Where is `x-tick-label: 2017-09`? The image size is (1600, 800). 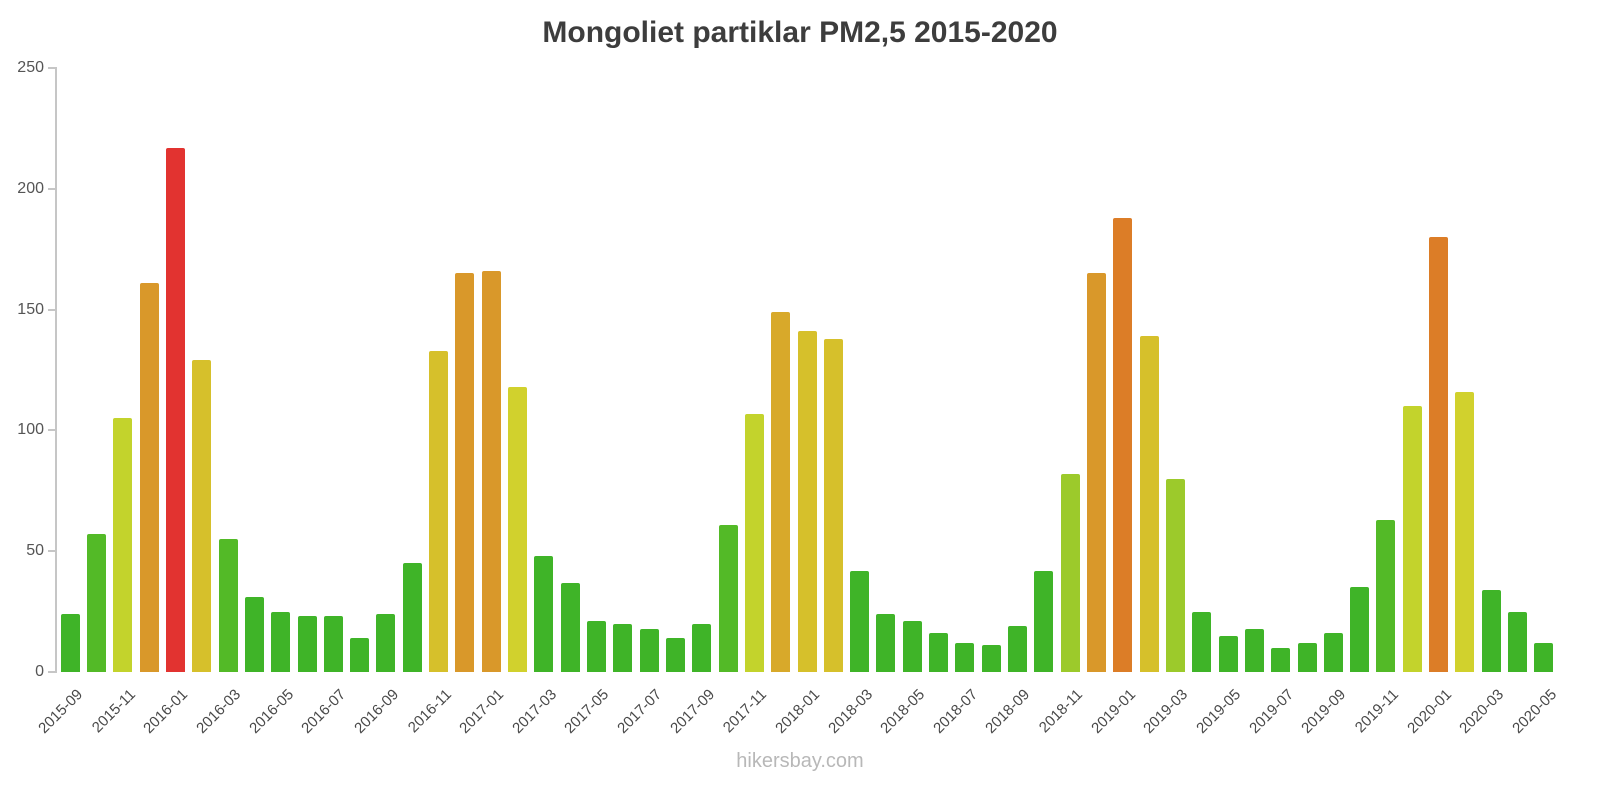 x-tick-label: 2017-09 is located at coordinates (692, 711).